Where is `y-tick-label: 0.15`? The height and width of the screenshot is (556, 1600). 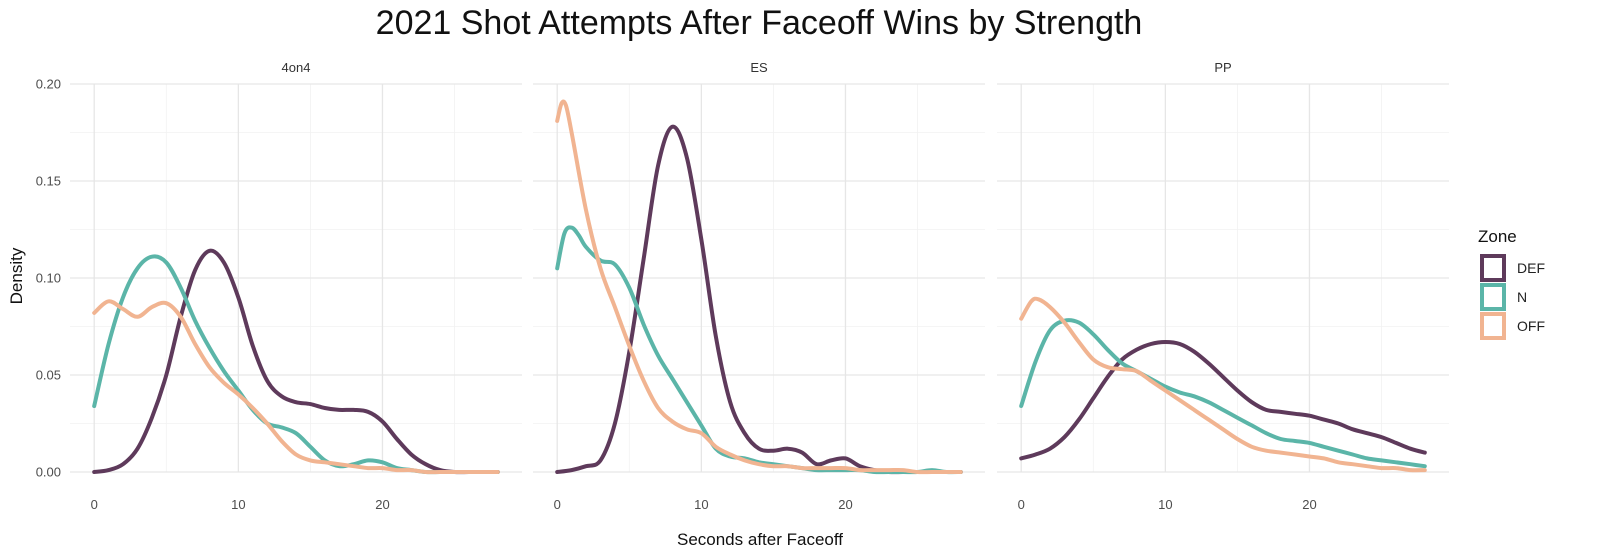 y-tick-label: 0.15 is located at coordinates (48, 181).